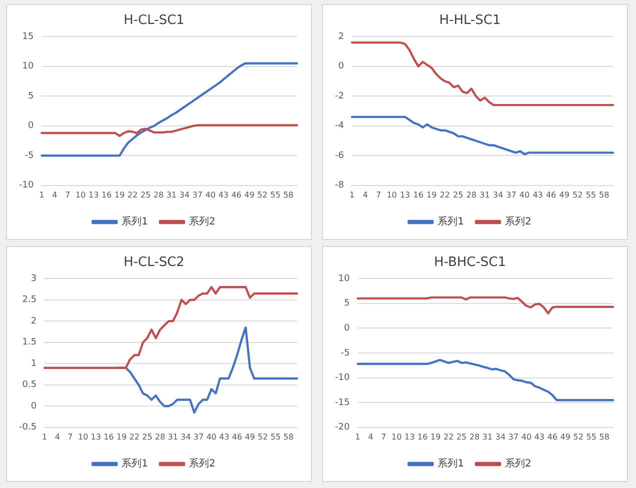  Describe the element at coordinates (470, 262) in the screenshot. I see `chart-title: H-BHC-SC1` at that location.